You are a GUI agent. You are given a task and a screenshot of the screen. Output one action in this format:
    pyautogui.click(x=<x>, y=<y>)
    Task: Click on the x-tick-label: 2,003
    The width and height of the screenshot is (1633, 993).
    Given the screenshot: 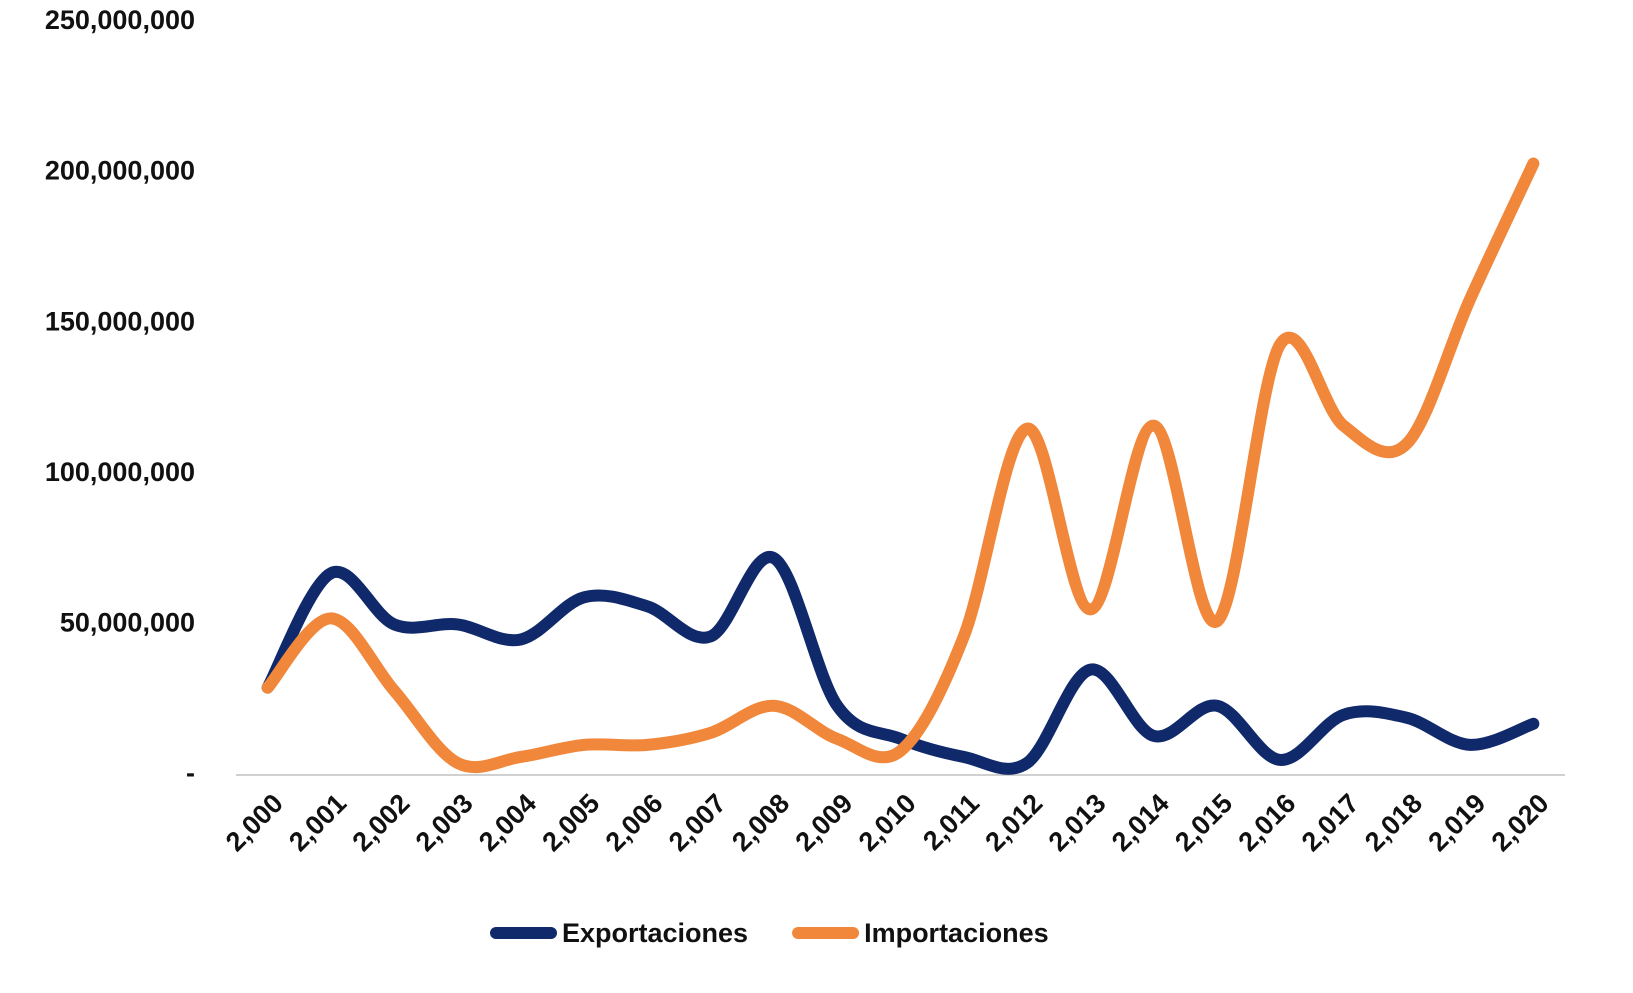 What is the action you would take?
    pyautogui.click(x=444, y=822)
    